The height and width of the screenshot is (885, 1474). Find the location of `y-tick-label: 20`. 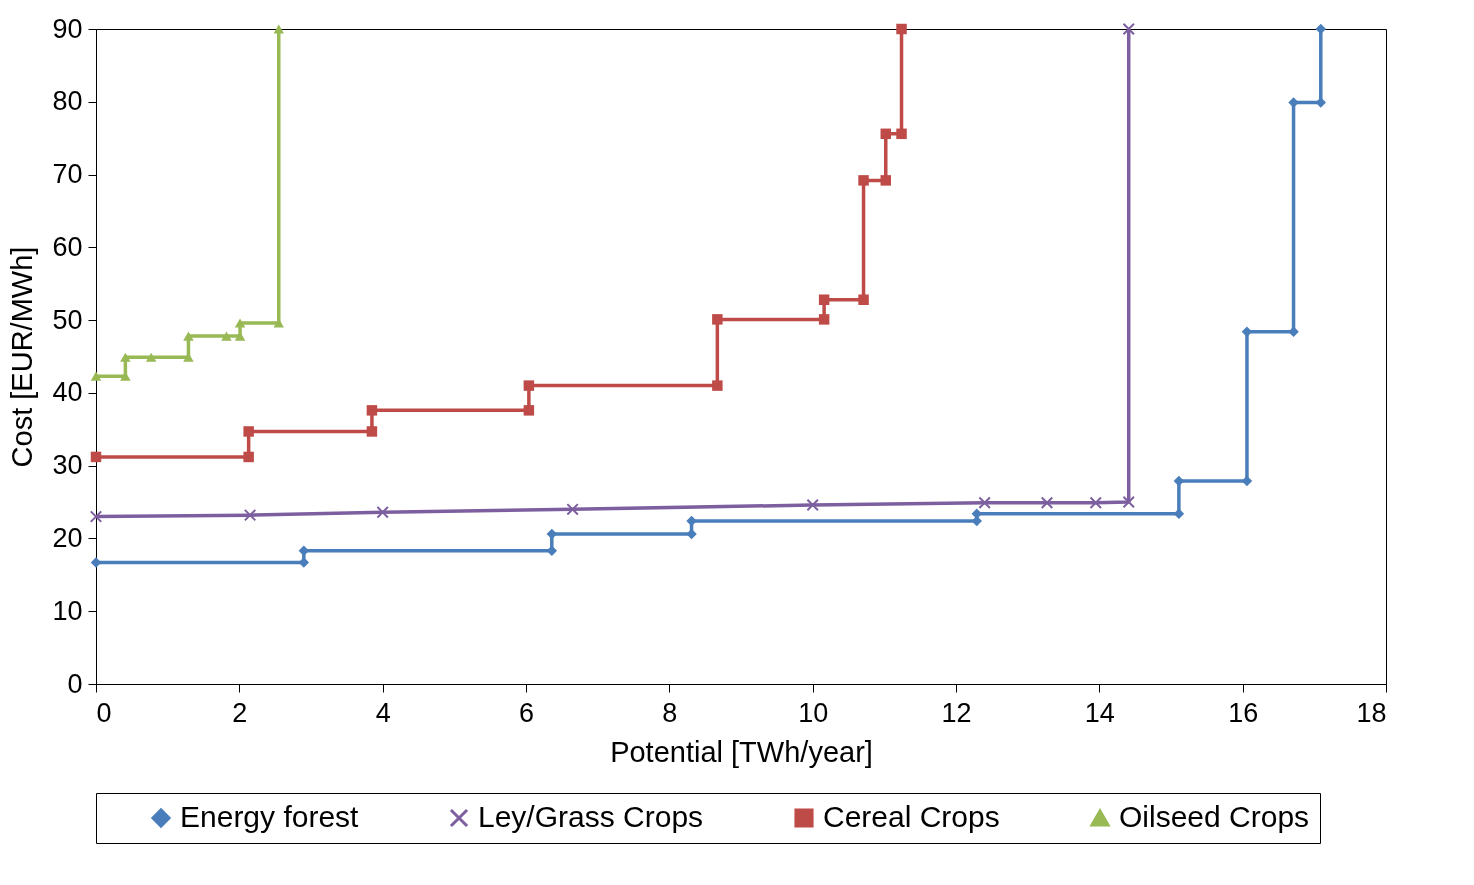

y-tick-label: 20 is located at coordinates (67, 537).